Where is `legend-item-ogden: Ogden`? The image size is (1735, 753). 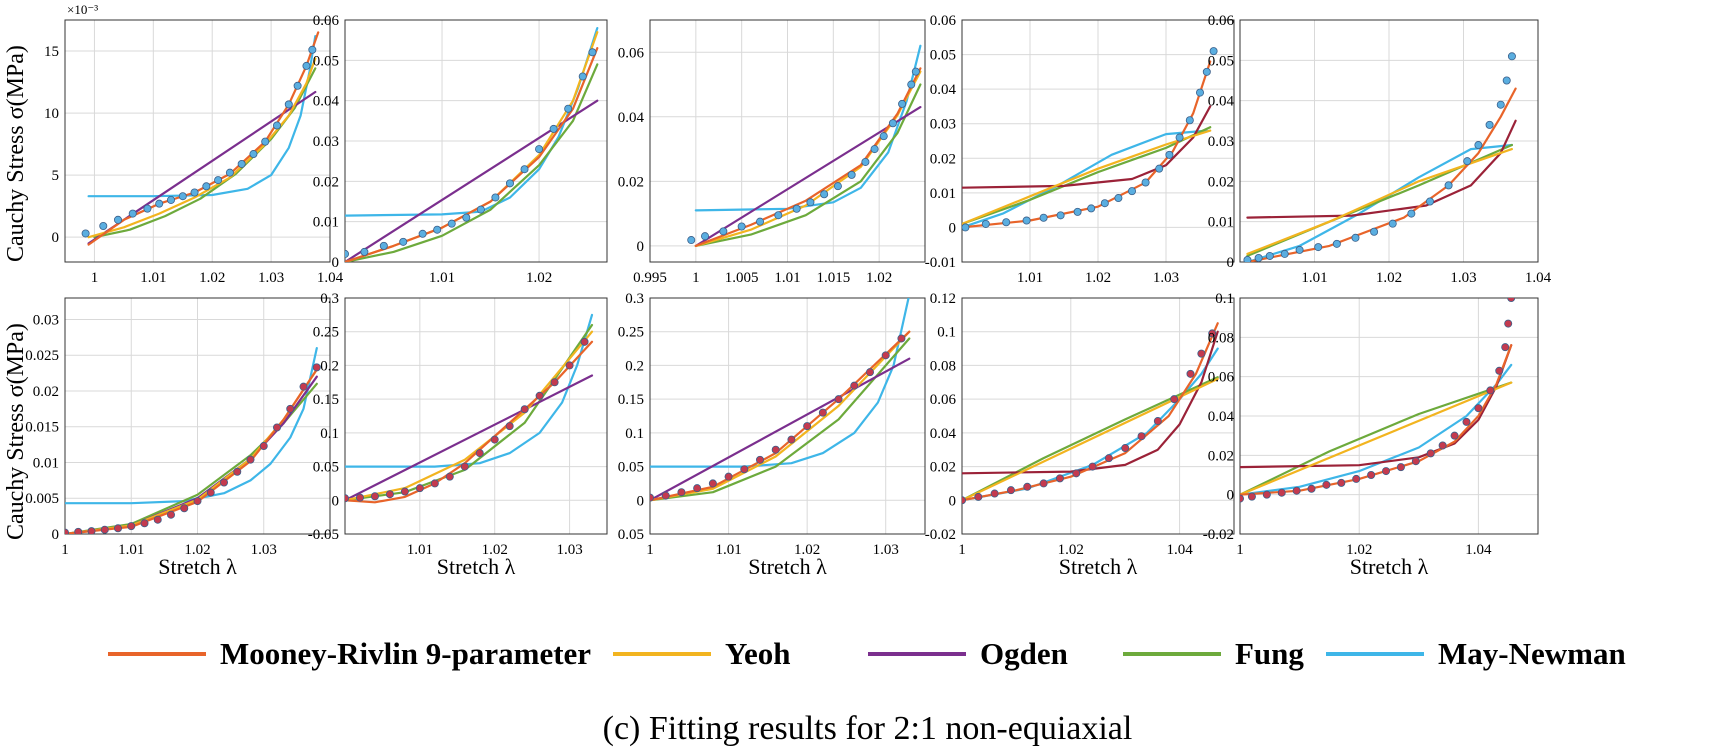 legend-item-ogden: Ogden is located at coordinates (968, 654).